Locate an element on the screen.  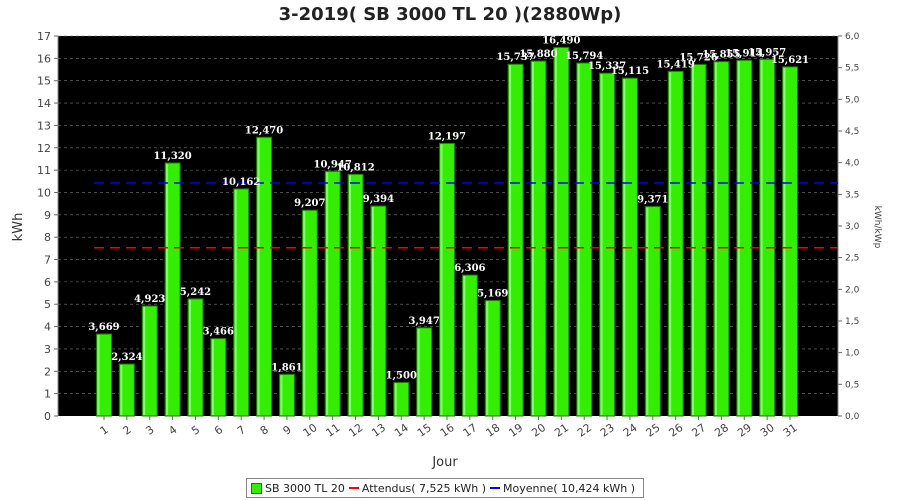
x-tick-label: 30 is located at coordinates (767, 430).